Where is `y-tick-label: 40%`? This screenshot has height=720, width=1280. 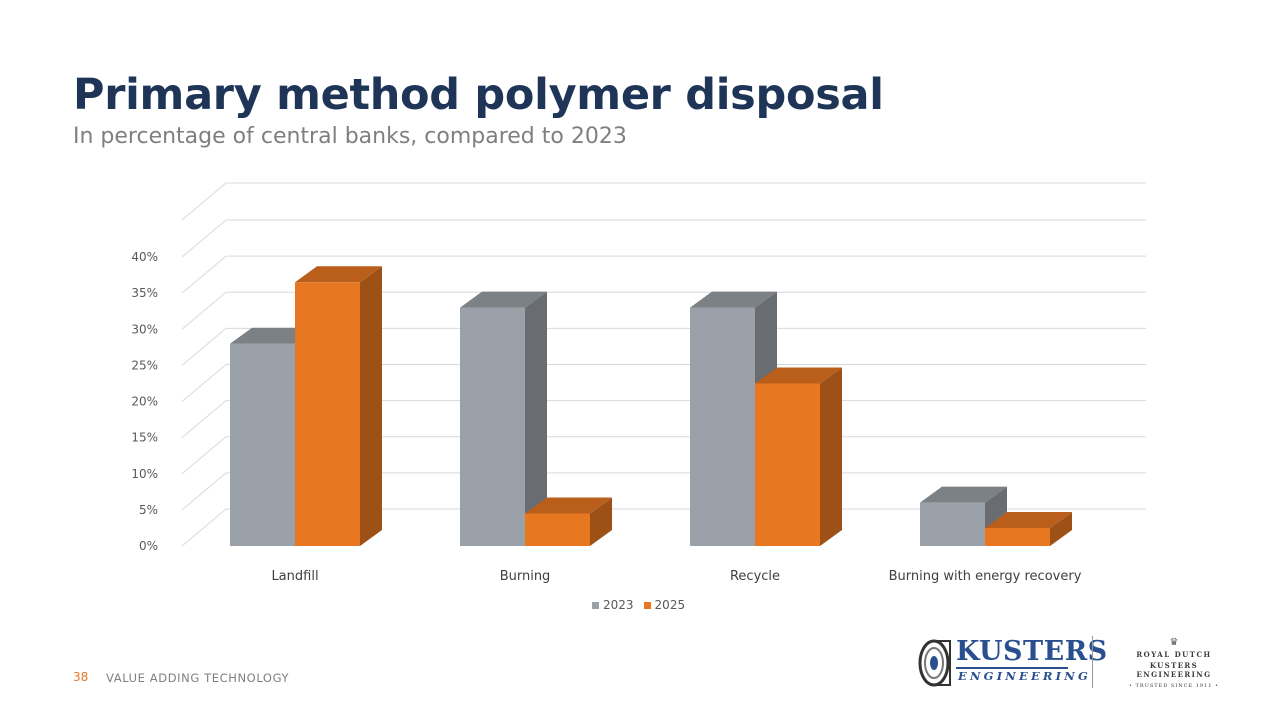 y-tick-label: 40% is located at coordinates (144, 257).